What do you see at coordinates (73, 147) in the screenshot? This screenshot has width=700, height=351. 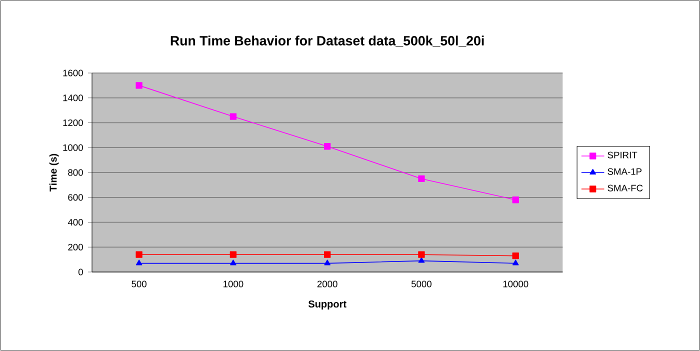 I see `y-tick-label: 1000` at bounding box center [73, 147].